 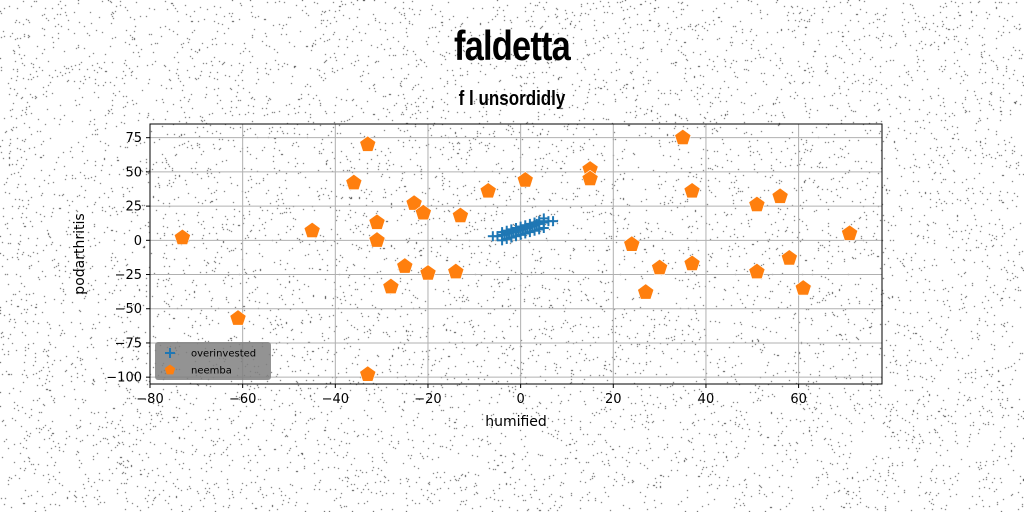 I want to click on x-tick-label: −20, so click(x=427, y=399).